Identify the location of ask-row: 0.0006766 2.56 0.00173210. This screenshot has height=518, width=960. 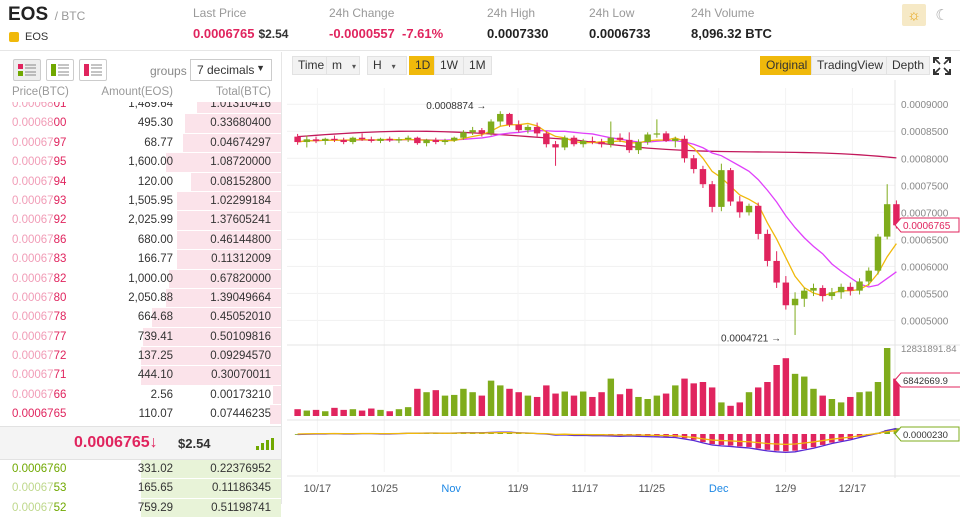
(140, 395).